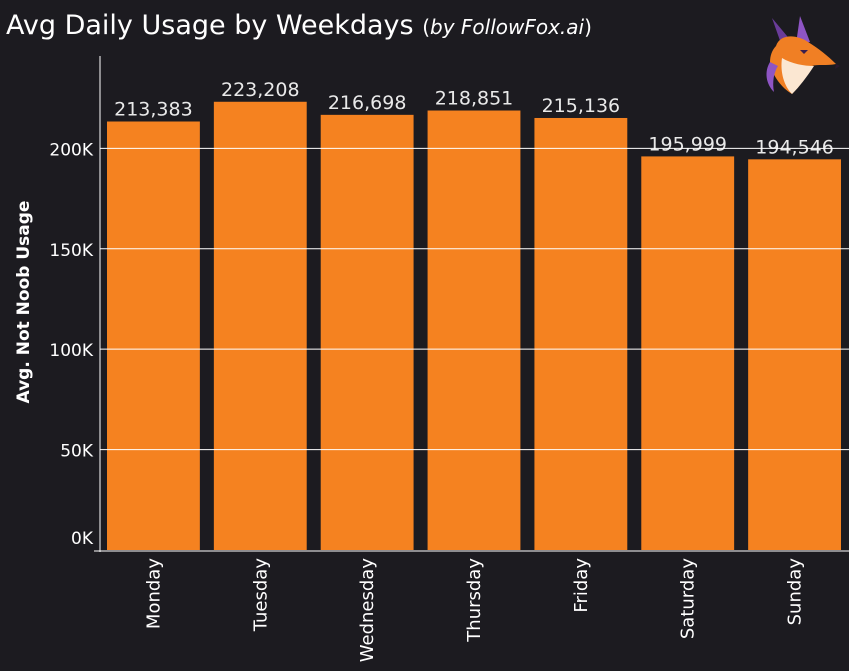  Describe the element at coordinates (795, 592) in the screenshot. I see `x-tick-label-sunday: Sunday` at that location.